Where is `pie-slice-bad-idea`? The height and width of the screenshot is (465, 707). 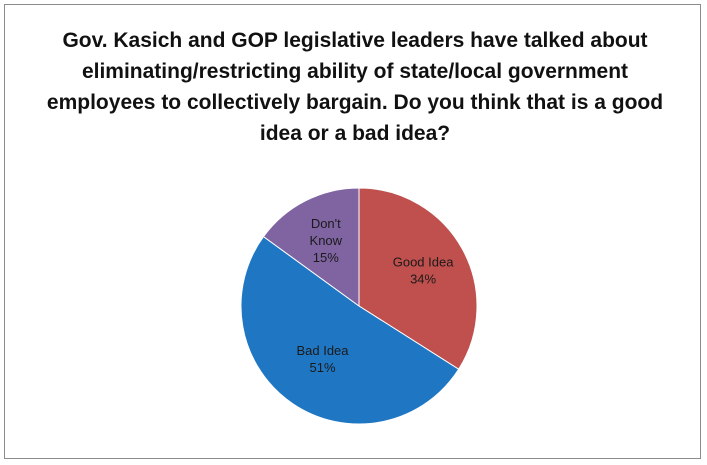 pie-slice-bad-idea is located at coordinates (350, 330).